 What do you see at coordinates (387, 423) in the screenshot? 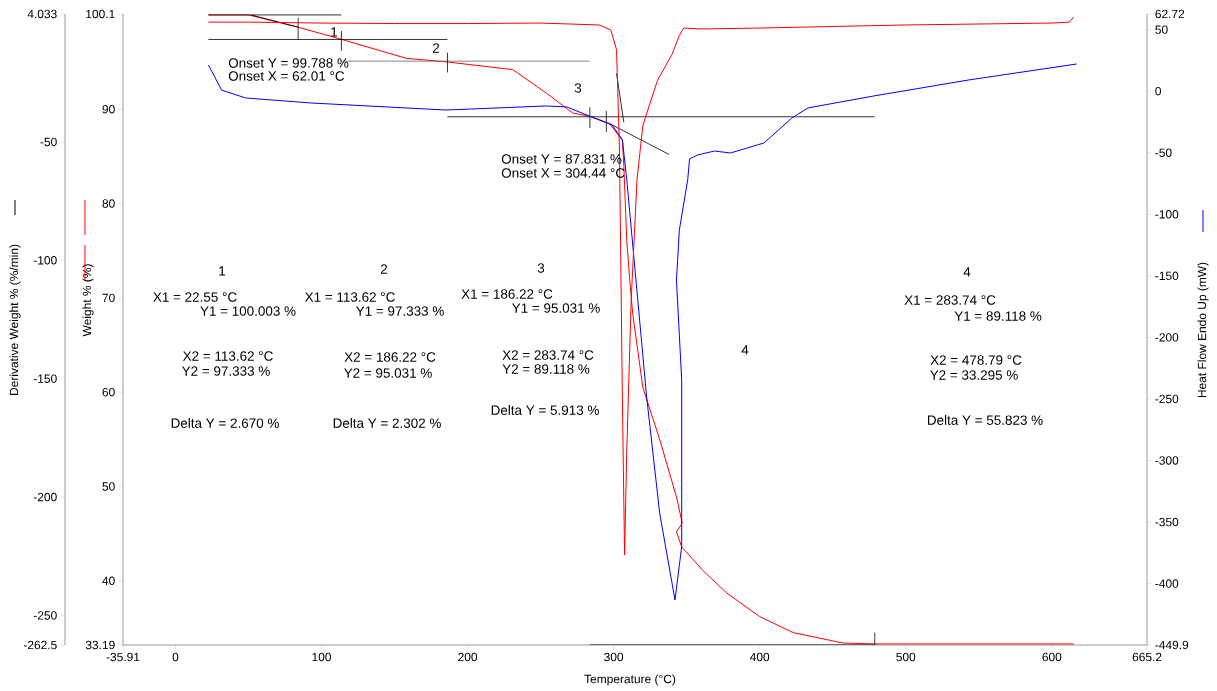
I see `annotation: Delta Y = 2.302 %` at bounding box center [387, 423].